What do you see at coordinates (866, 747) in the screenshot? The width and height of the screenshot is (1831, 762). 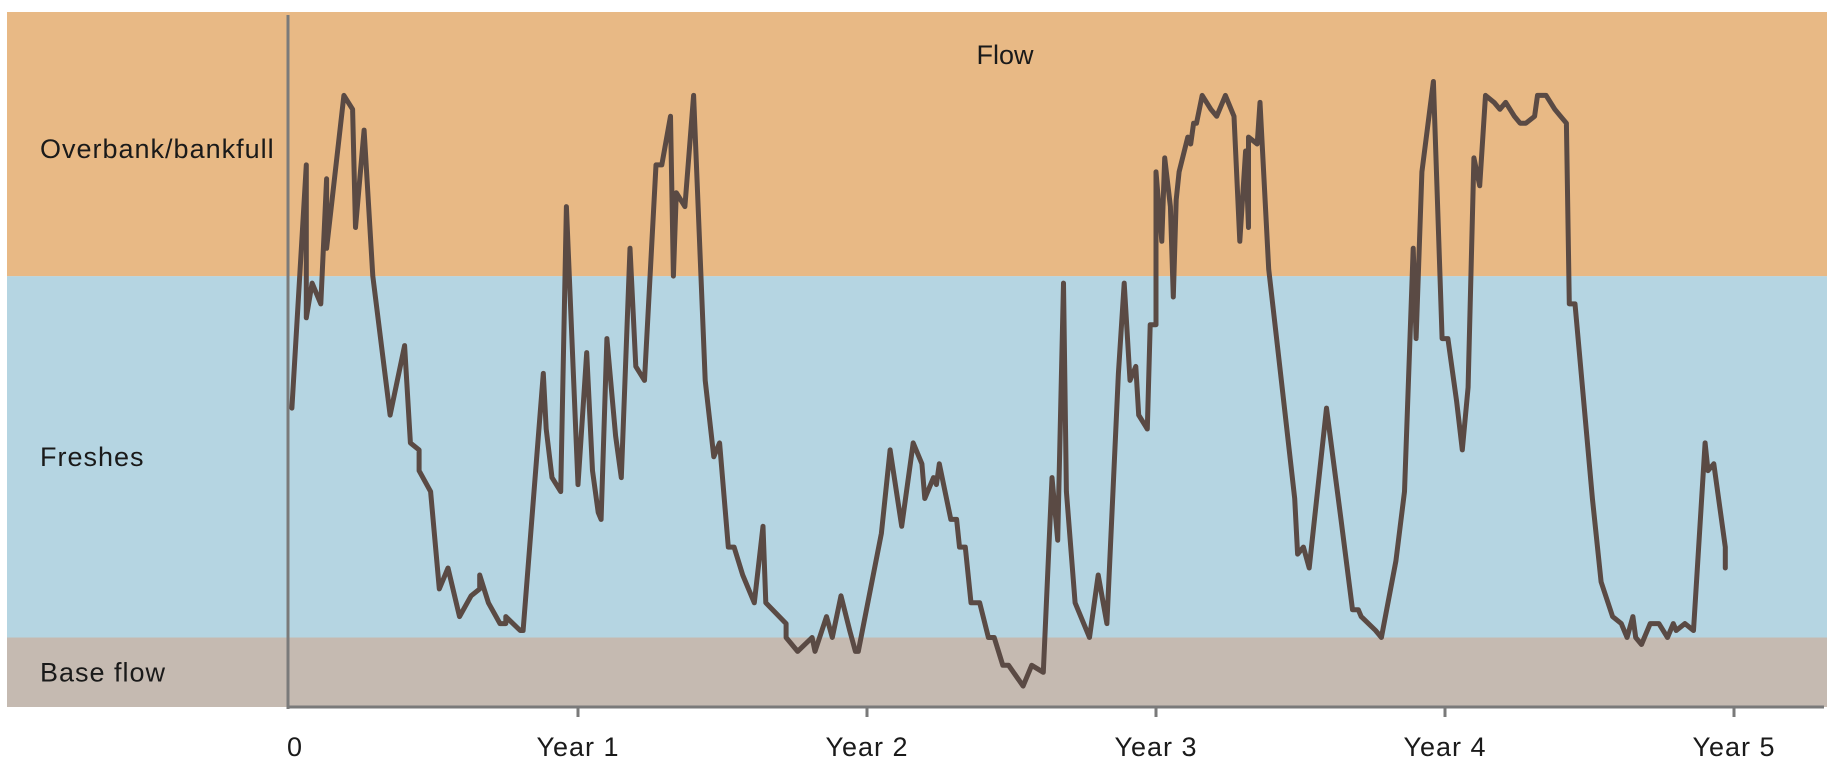 I see `x-tick-label: Year 2` at bounding box center [866, 747].